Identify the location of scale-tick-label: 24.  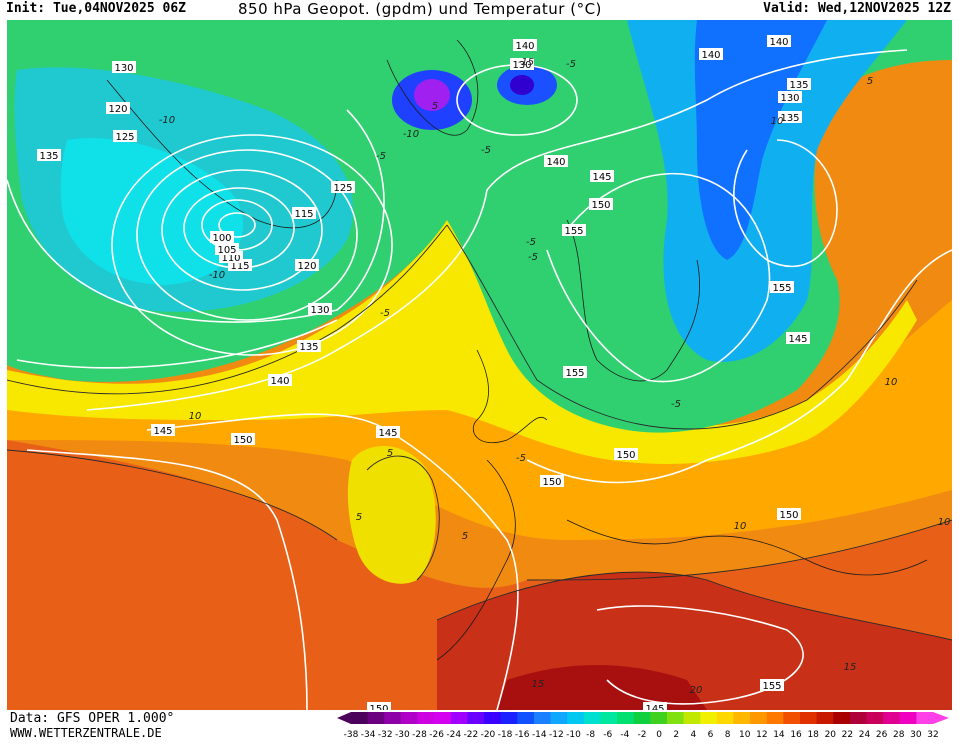
(865, 735).